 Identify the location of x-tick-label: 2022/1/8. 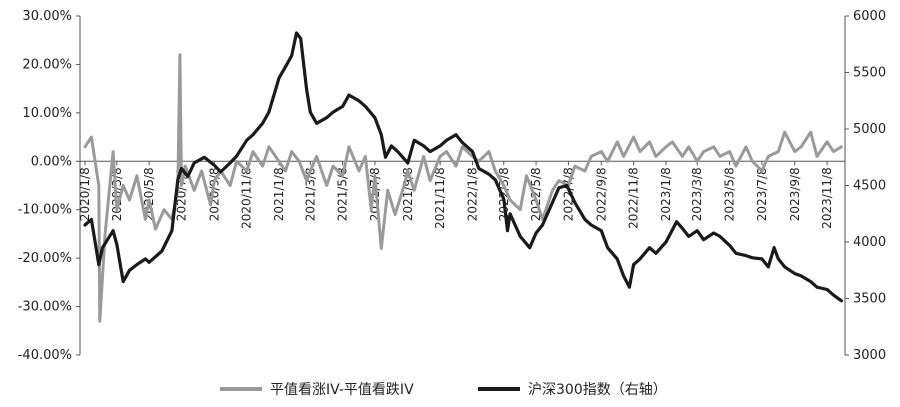
(472, 194).